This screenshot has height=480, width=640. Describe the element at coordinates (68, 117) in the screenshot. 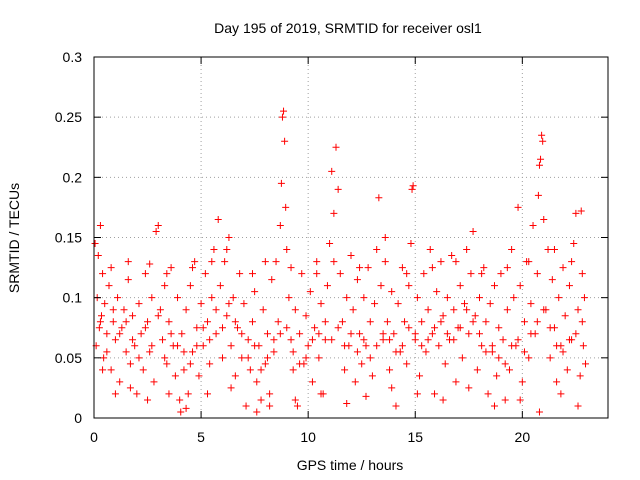

I see `y-tick-label: 0.25` at that location.